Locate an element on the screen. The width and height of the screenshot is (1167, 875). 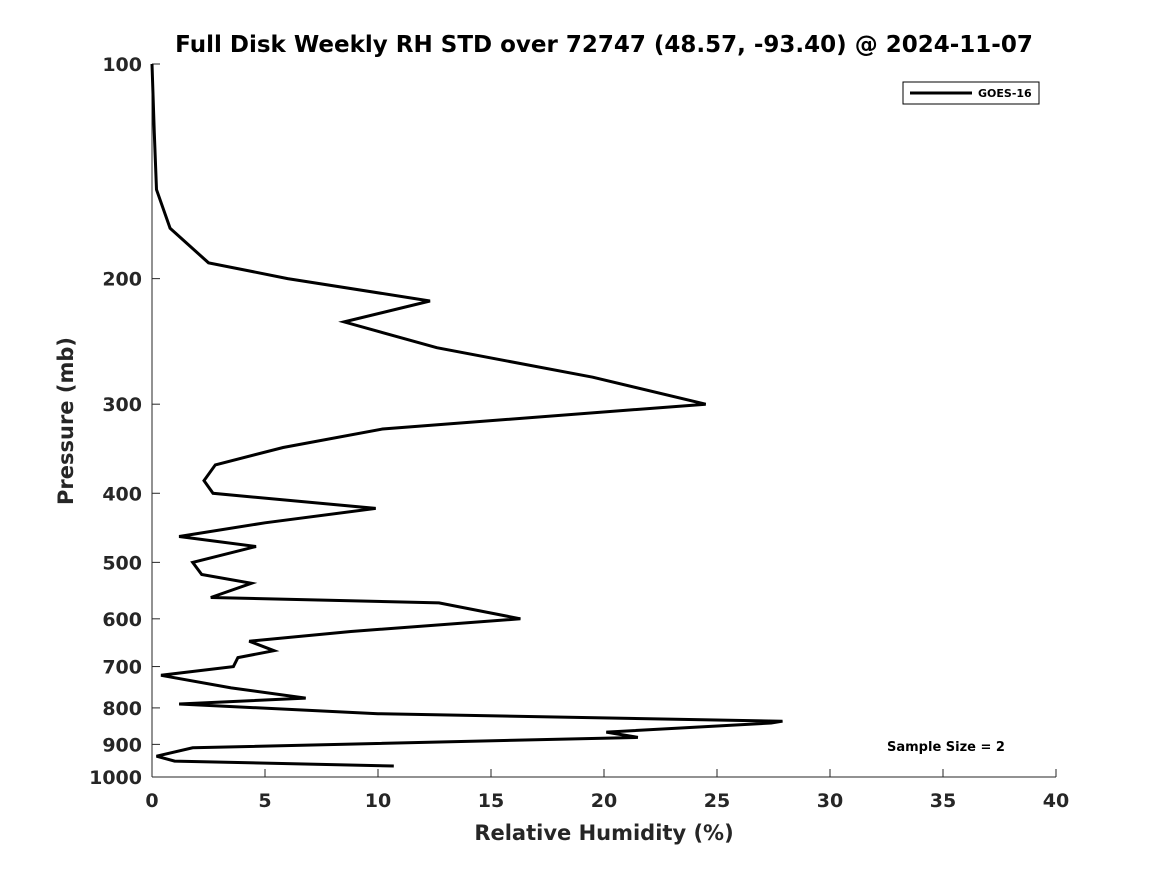
y-axis-label: Pressure (mb) is located at coordinates (66, 421).